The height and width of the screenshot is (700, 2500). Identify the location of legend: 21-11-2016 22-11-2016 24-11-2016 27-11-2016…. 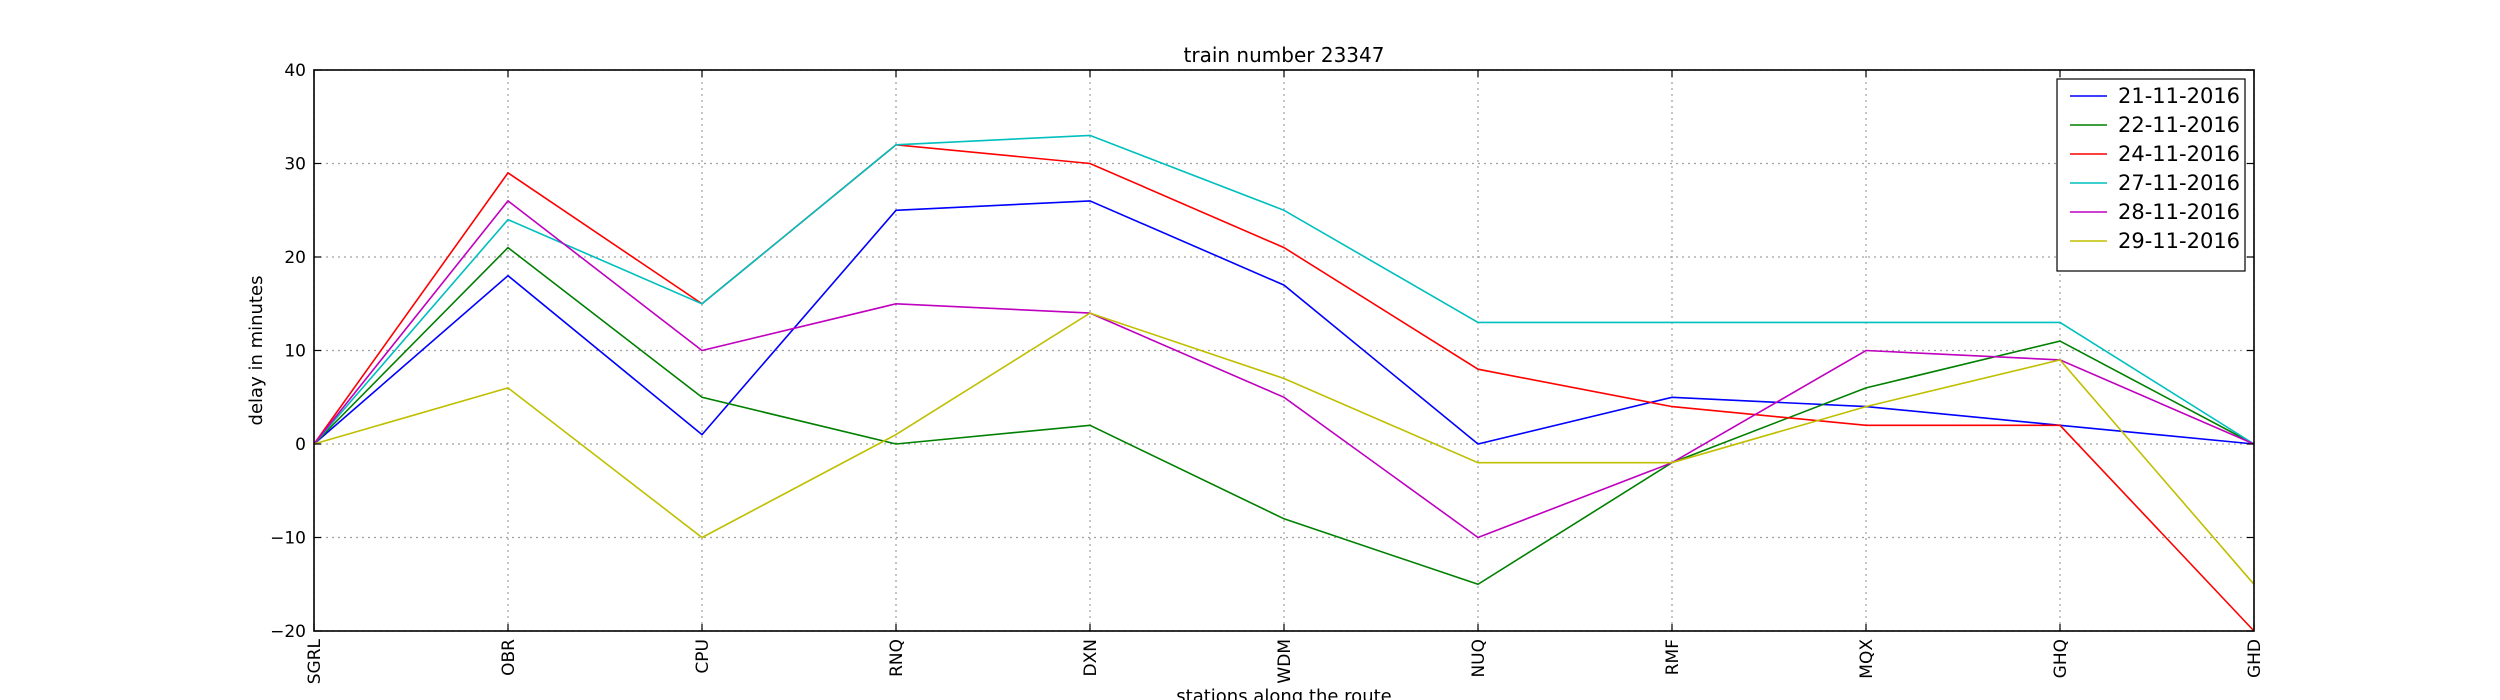
(2151, 175).